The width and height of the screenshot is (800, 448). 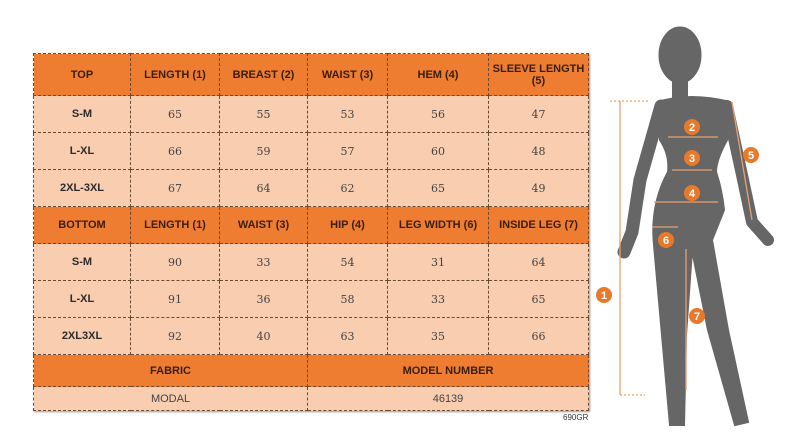 What do you see at coordinates (538, 336) in the screenshot?
I see `cell-value: 66` at bounding box center [538, 336].